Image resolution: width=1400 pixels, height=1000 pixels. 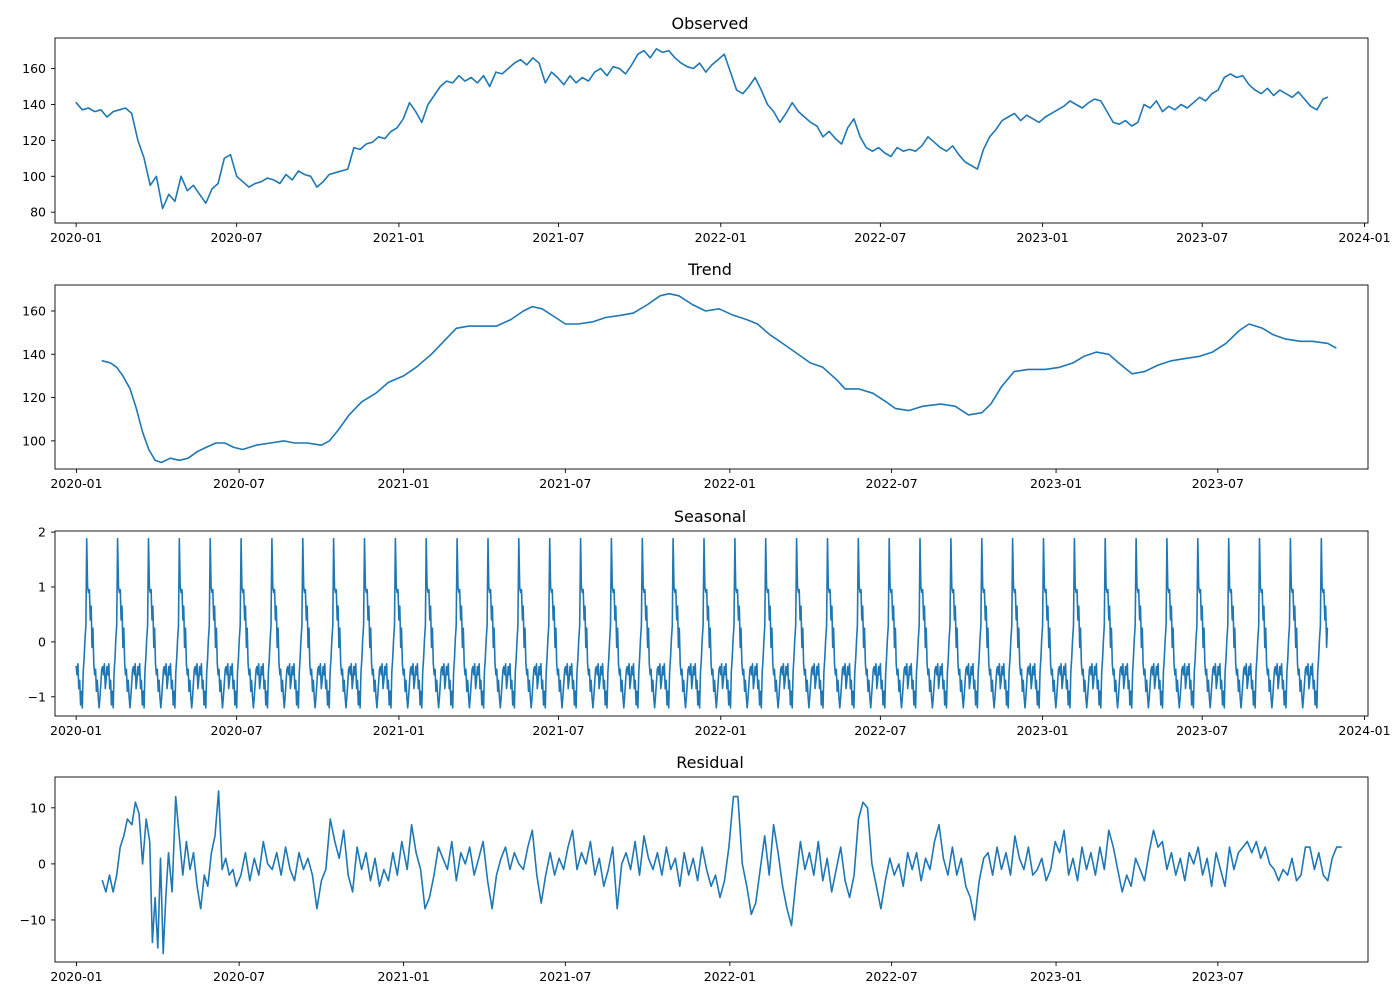 I want to click on trend-y-tick-label: 140, so click(x=34, y=354).